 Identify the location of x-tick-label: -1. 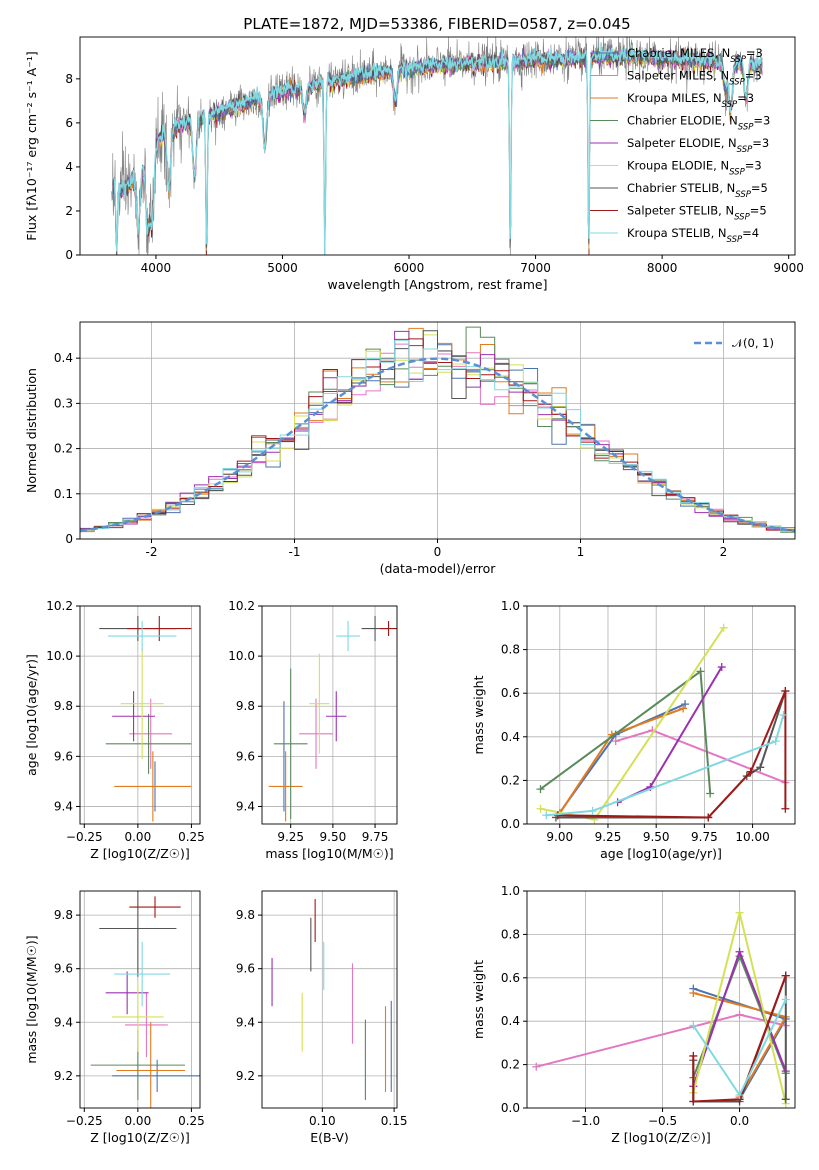
(295, 552).